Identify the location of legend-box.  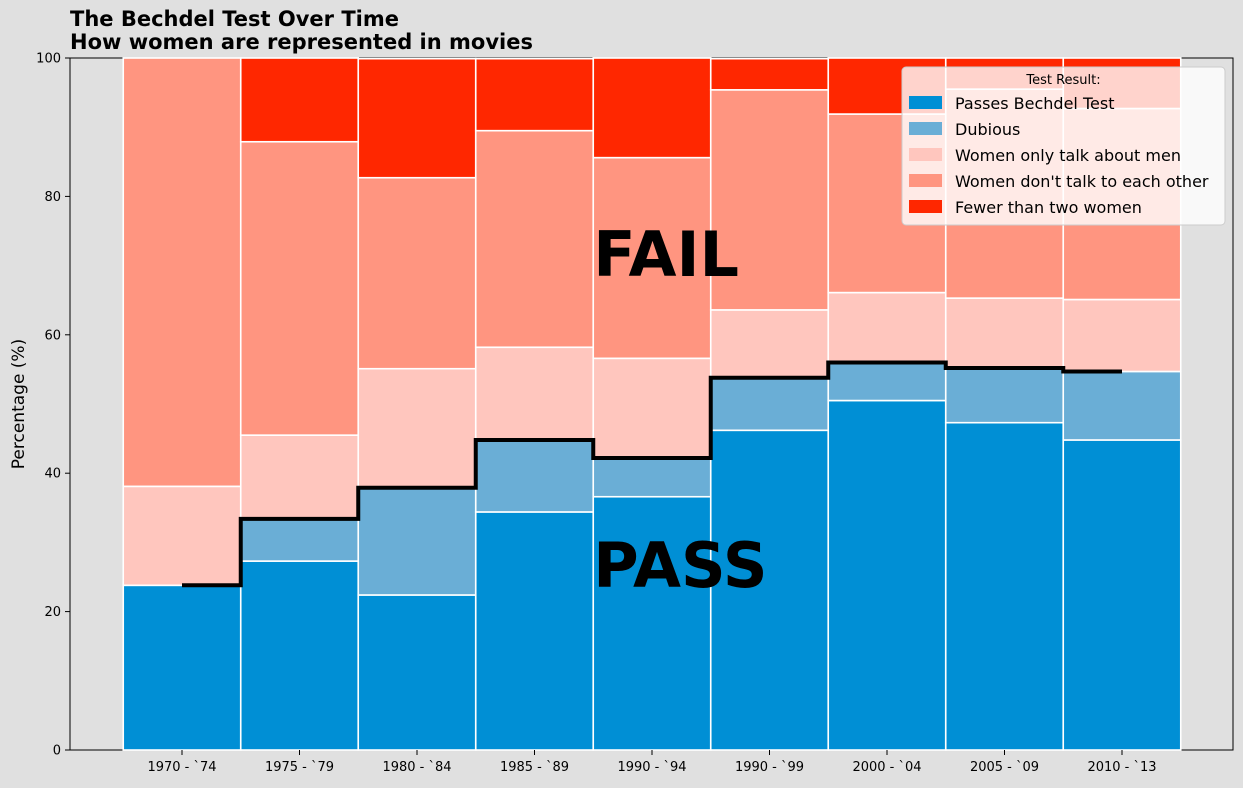
(1063, 146).